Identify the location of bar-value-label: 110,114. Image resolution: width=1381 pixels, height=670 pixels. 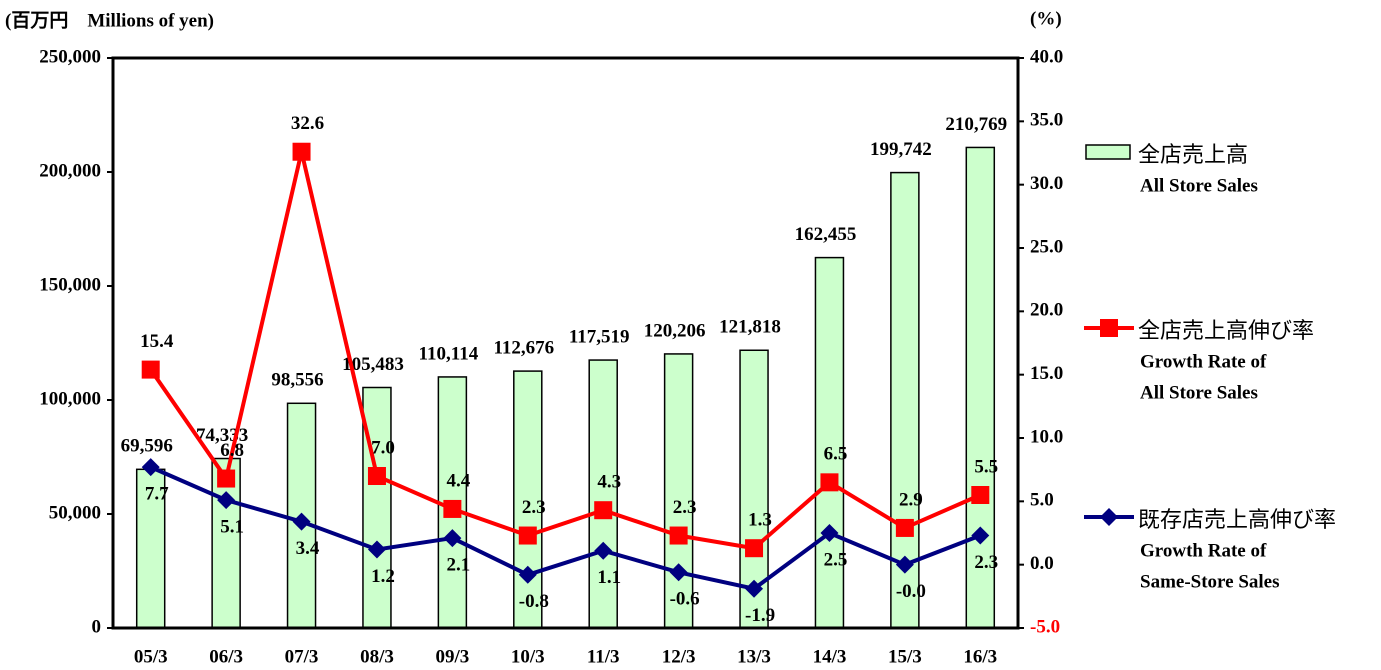
(449, 353).